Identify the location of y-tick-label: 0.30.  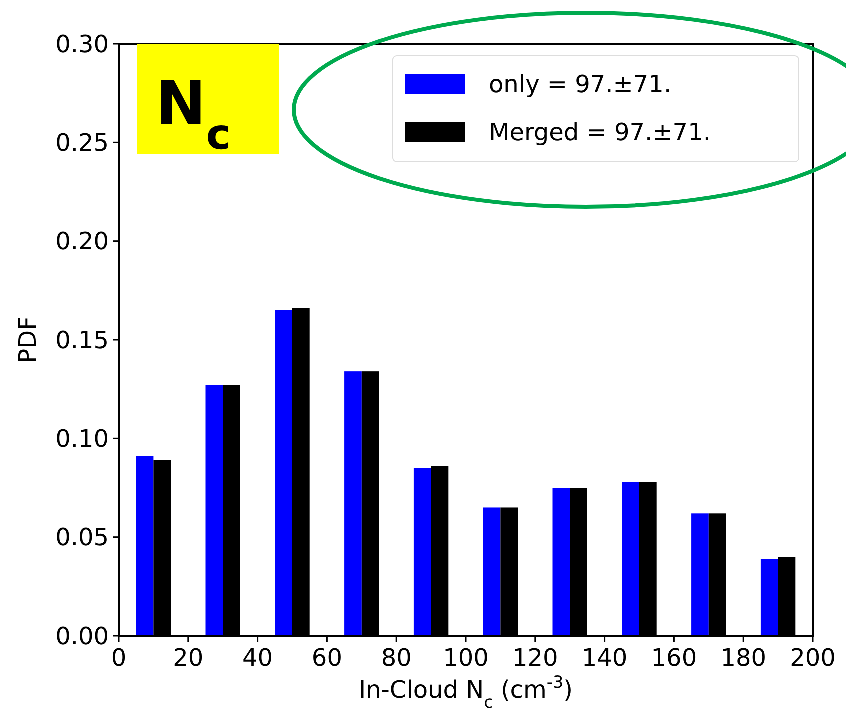
(82, 44).